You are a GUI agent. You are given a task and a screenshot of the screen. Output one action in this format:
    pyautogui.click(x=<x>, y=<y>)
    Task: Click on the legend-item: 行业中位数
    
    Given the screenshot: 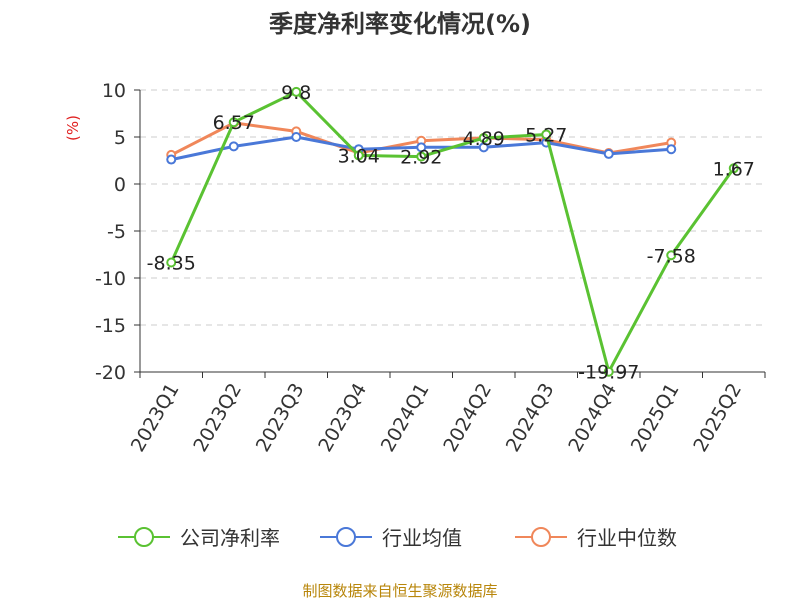 What is the action you would take?
    pyautogui.click(x=596, y=538)
    